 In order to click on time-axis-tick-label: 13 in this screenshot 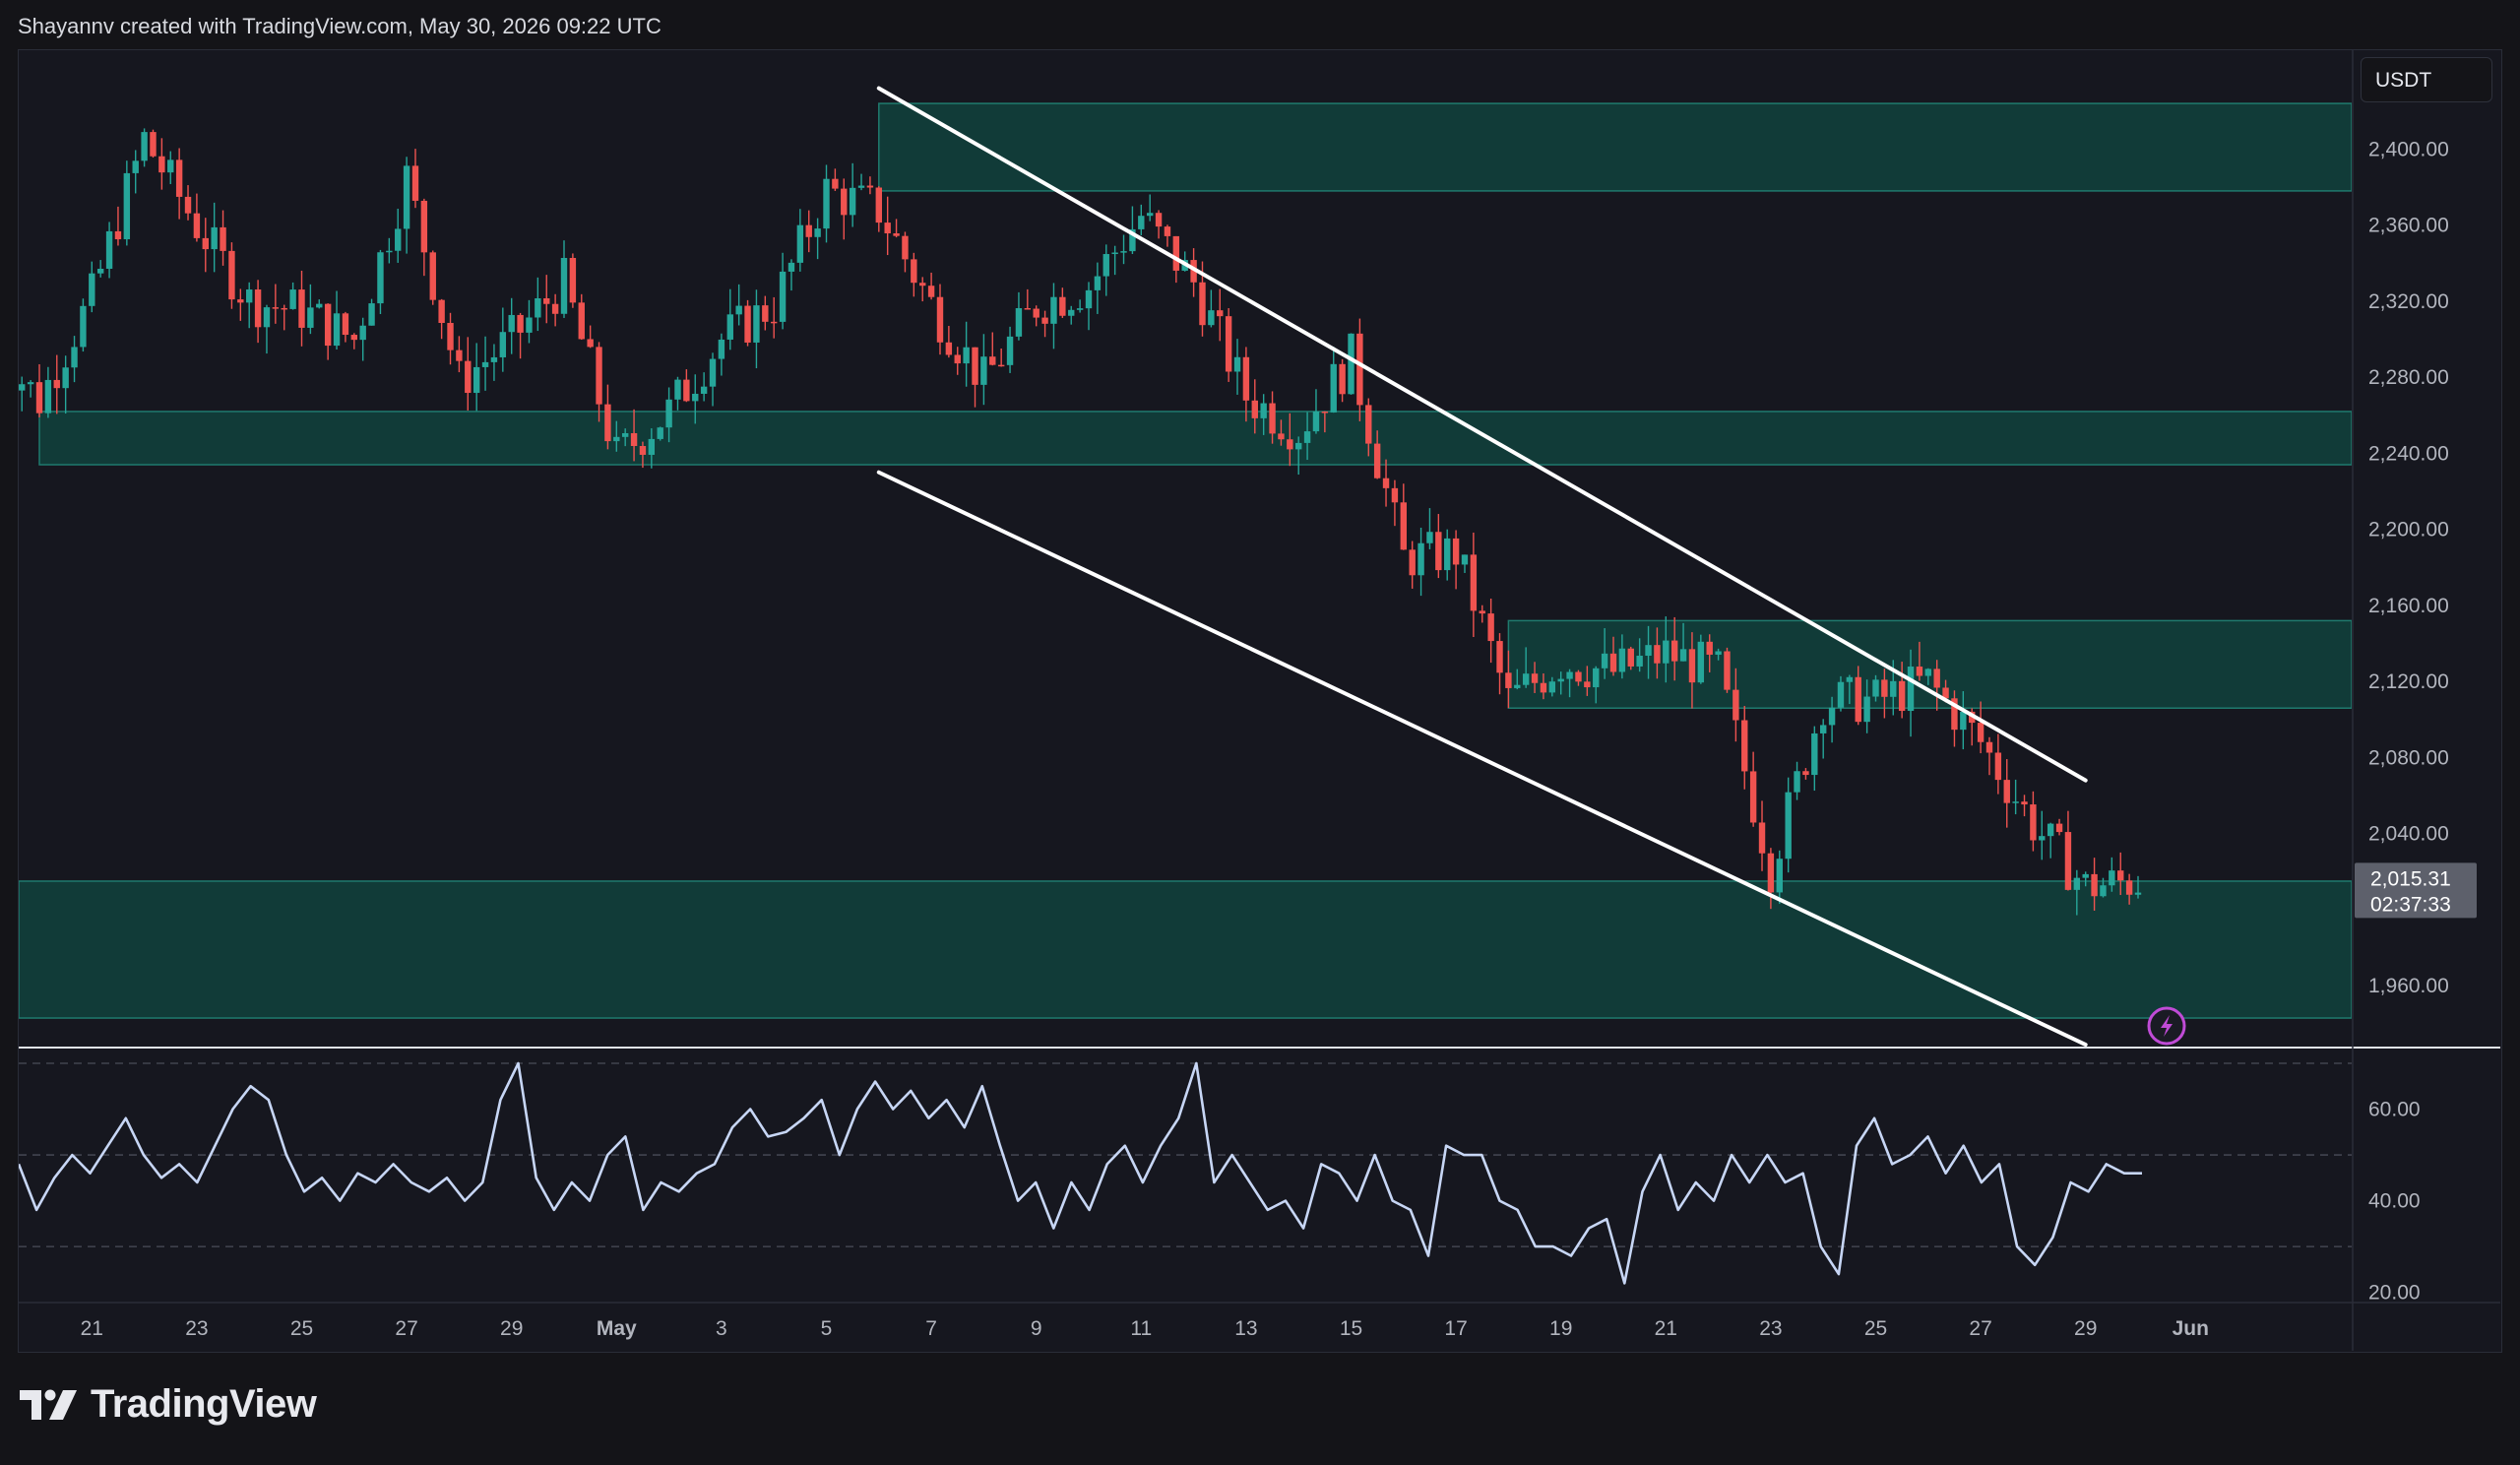, I will do `click(1245, 1328)`.